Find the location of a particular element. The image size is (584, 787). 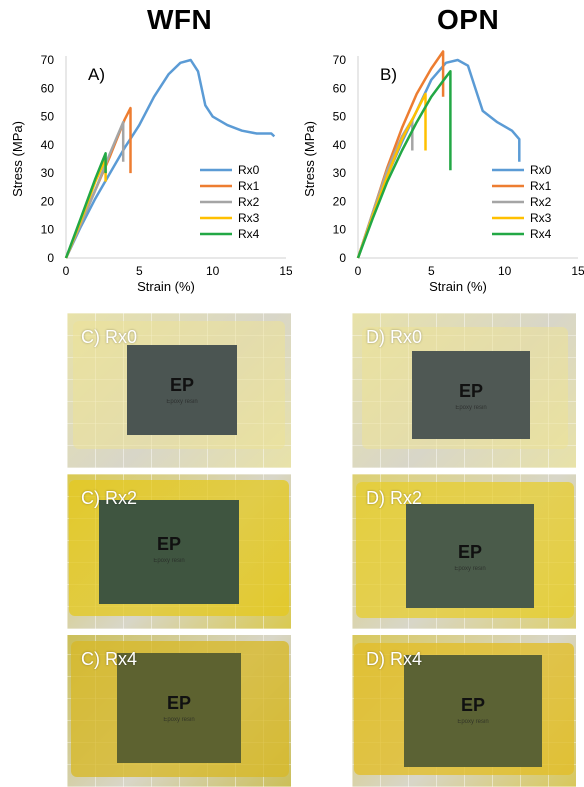

panel-label: A) is located at coordinates (96, 74).